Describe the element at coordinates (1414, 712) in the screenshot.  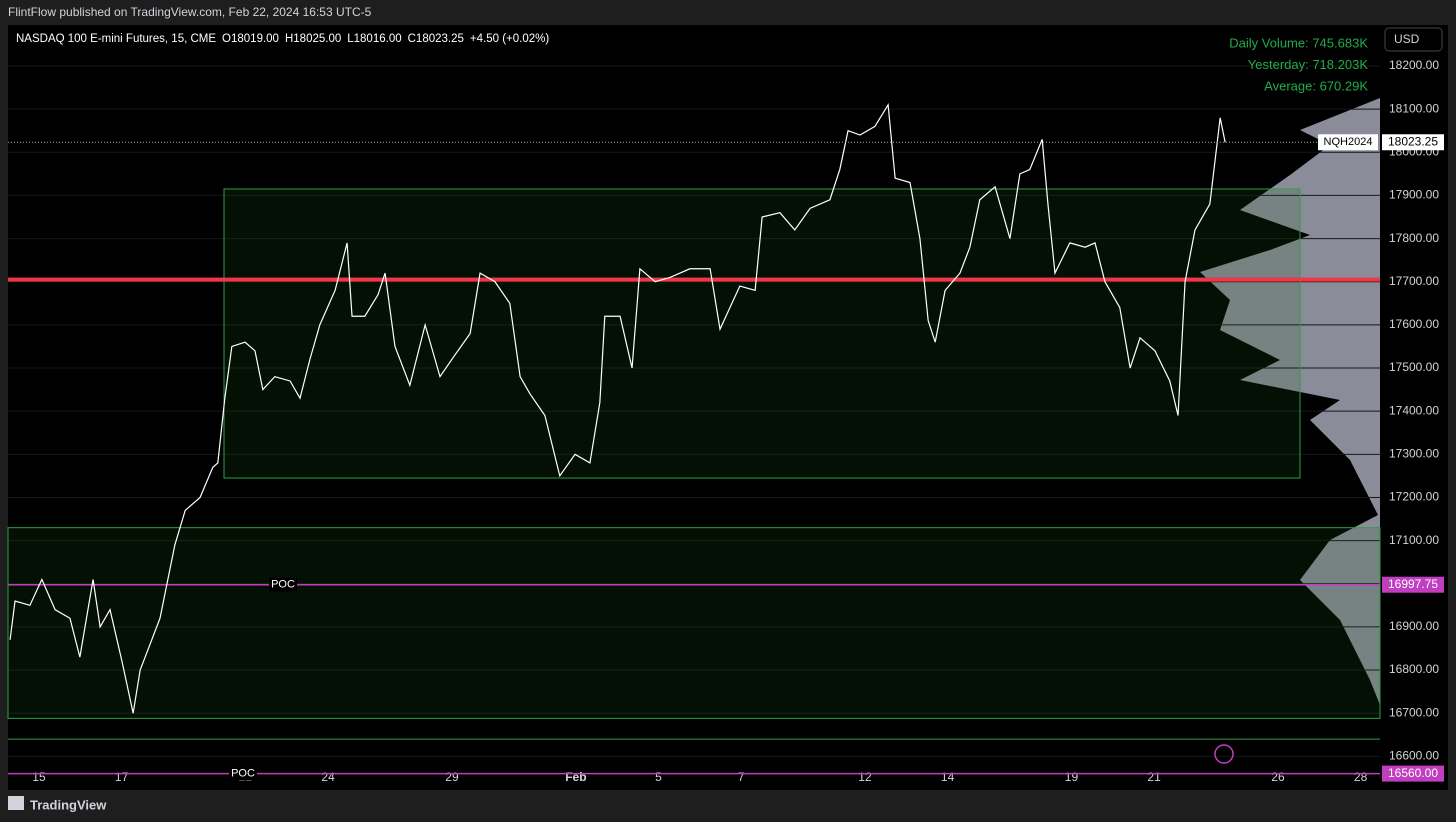
I see `y-tick-label: 16700.00` at that location.